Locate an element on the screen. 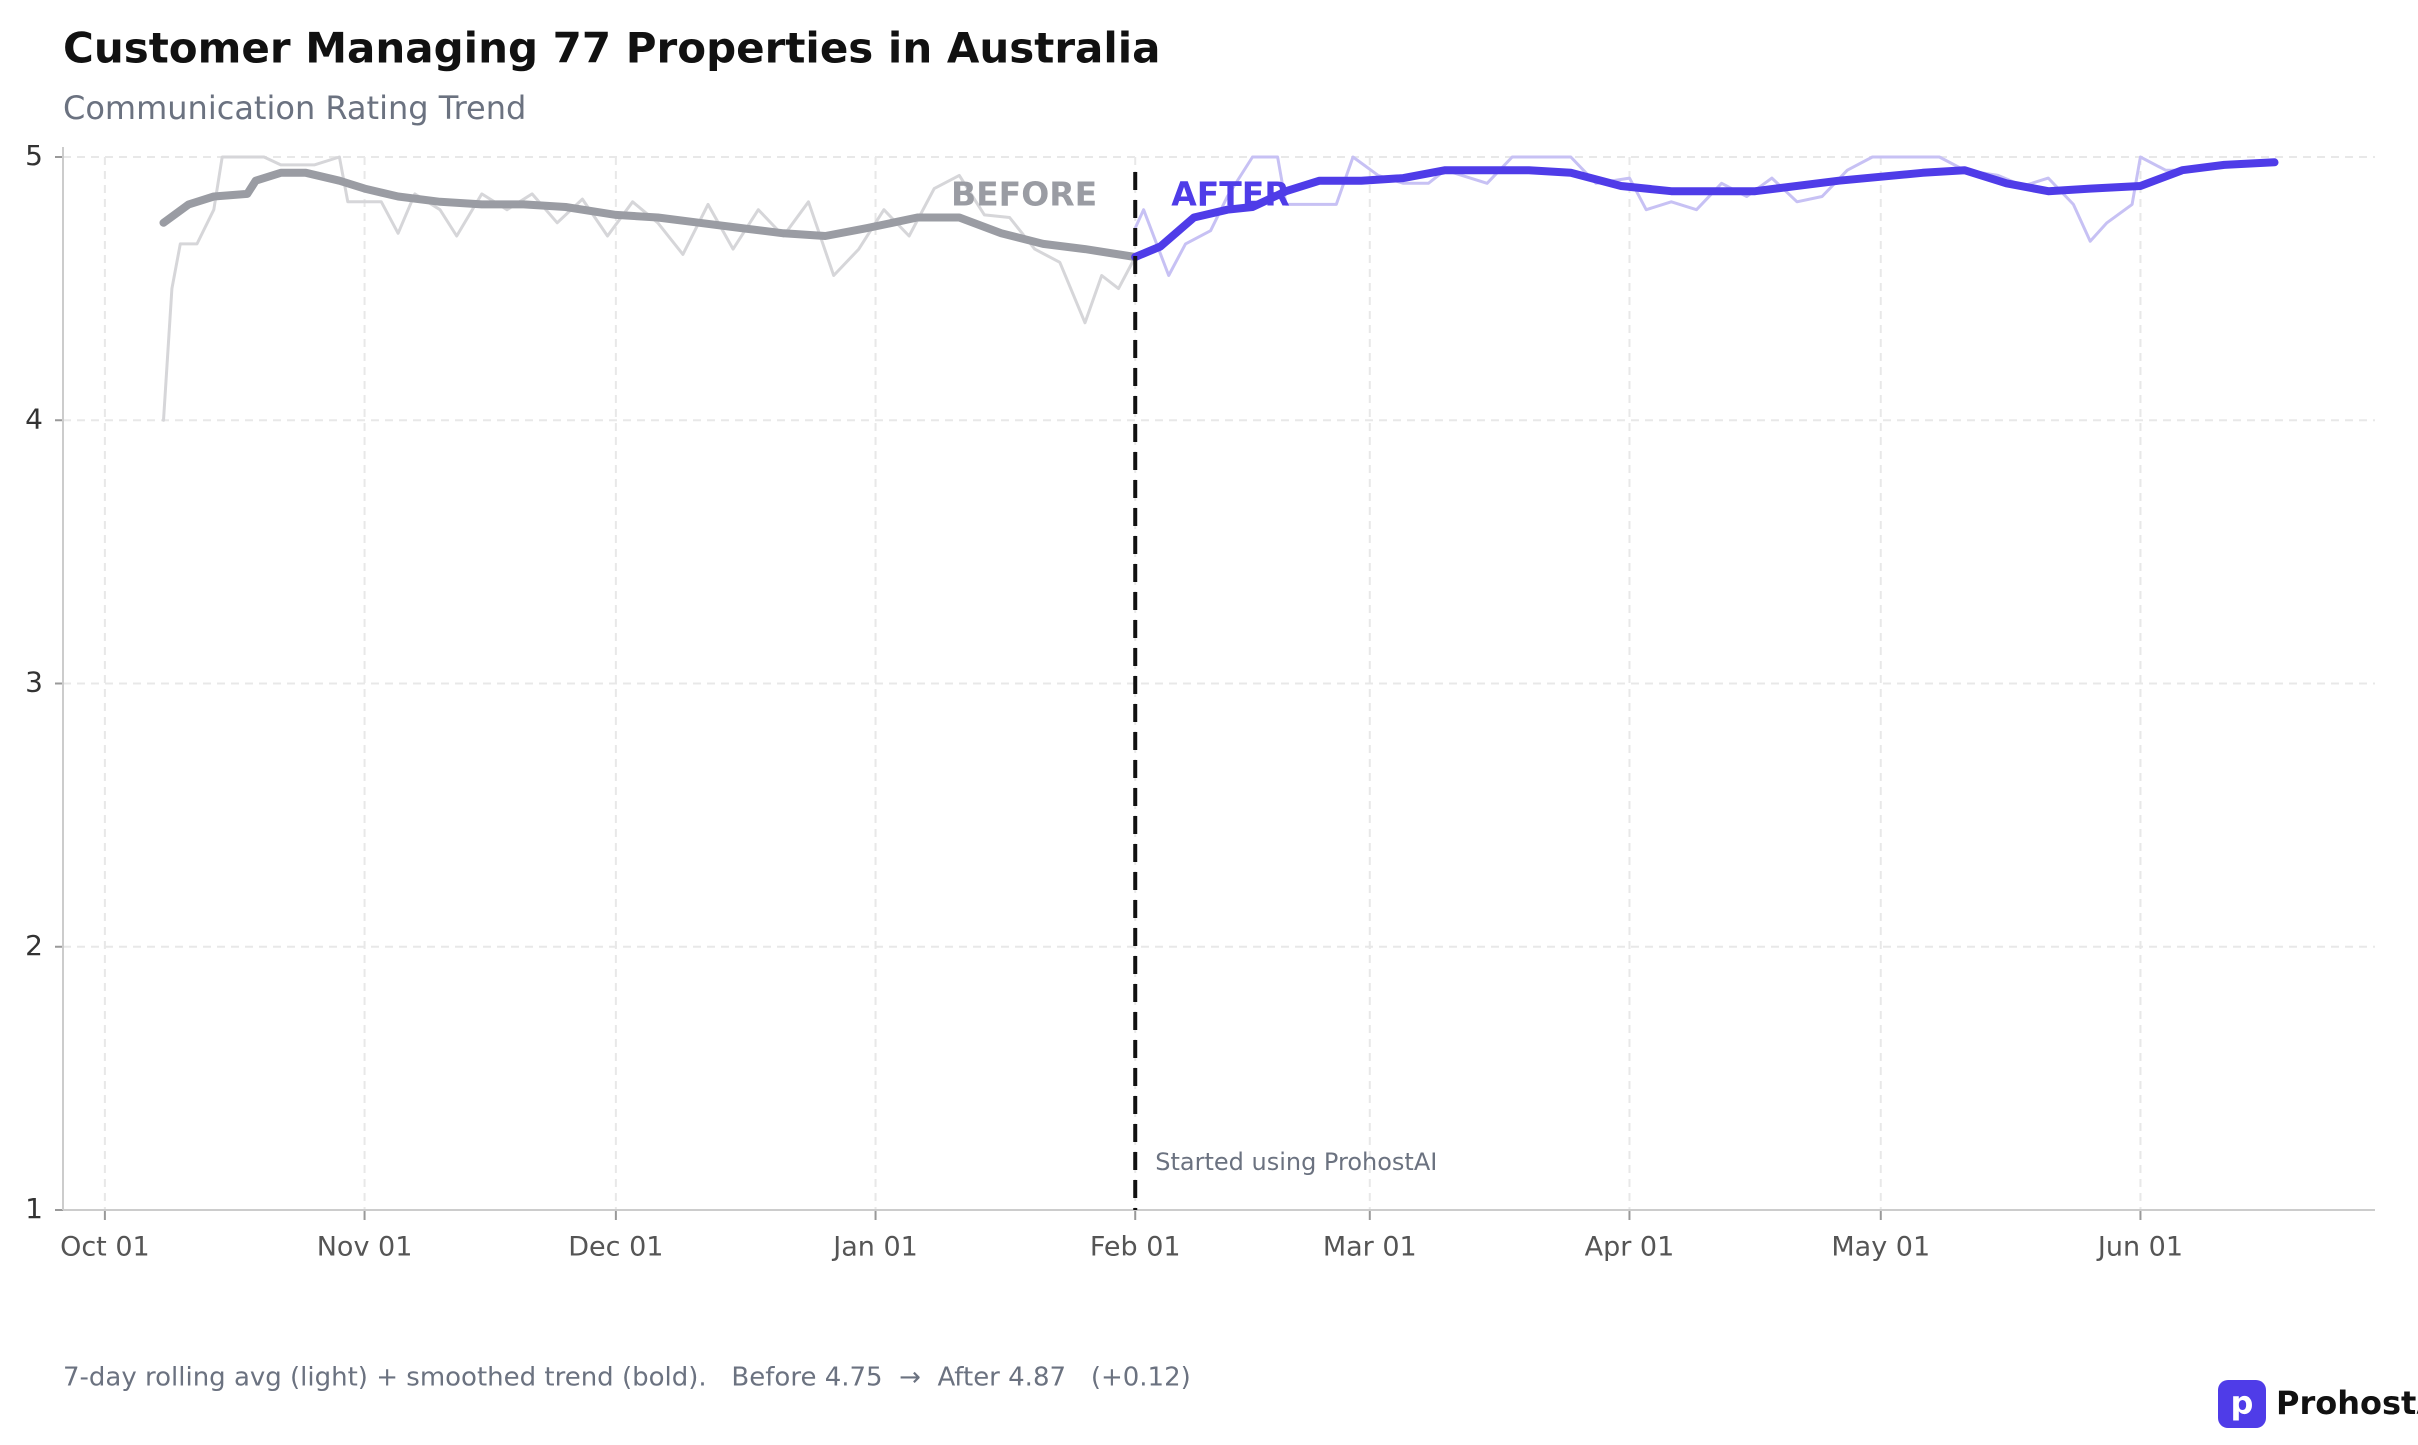  y-tick-label: 5 is located at coordinates (34, 155).